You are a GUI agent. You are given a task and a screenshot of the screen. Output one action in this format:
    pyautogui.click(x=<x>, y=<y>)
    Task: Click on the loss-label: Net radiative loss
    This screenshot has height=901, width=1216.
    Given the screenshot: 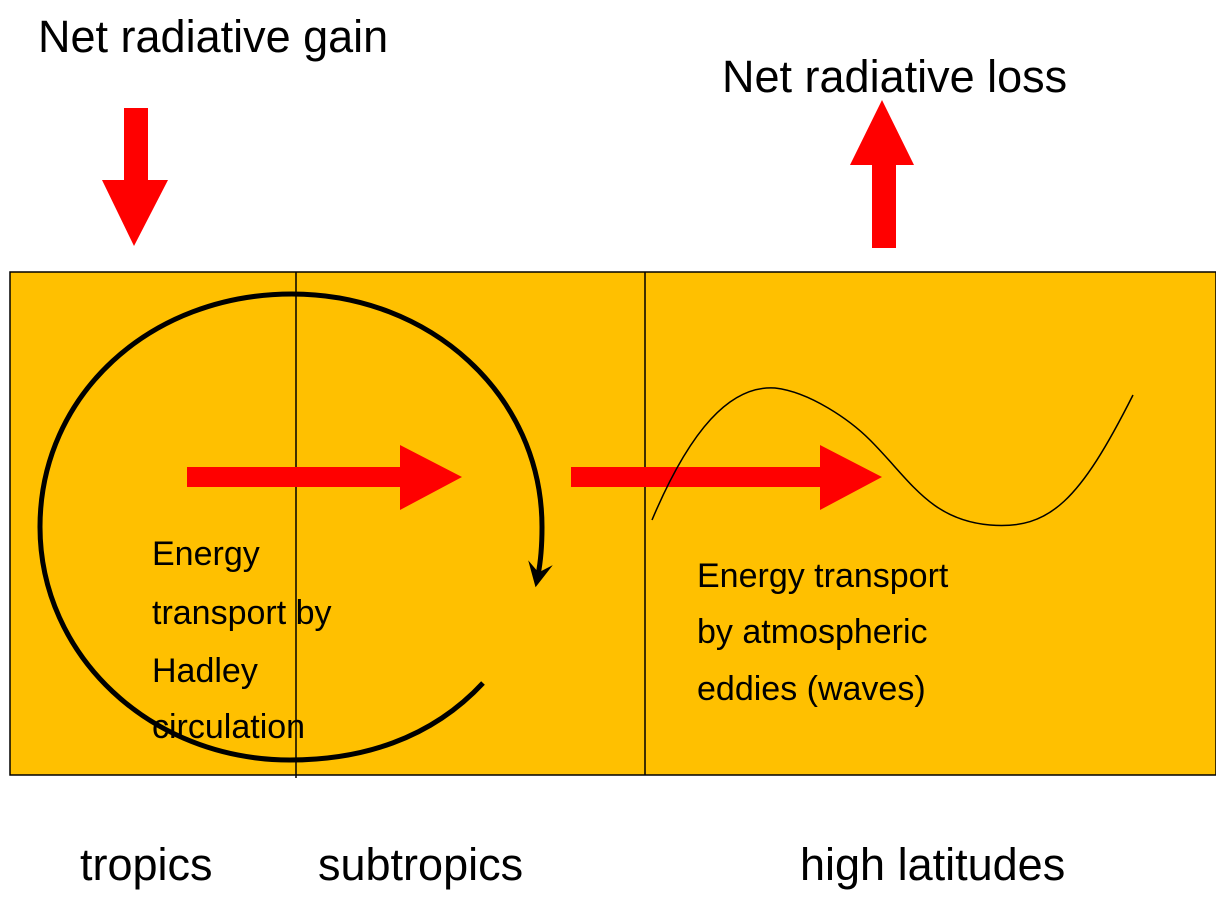 What is the action you would take?
    pyautogui.click(x=894, y=76)
    